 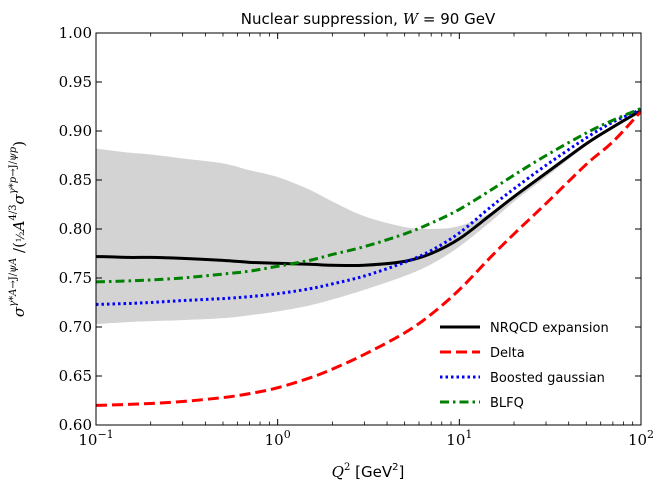 What do you see at coordinates (18, 229) in the screenshot?
I see `y-axis-label: σγ*A→J/ψA /(½A4/3σγ*p→J/ψp)` at bounding box center [18, 229].